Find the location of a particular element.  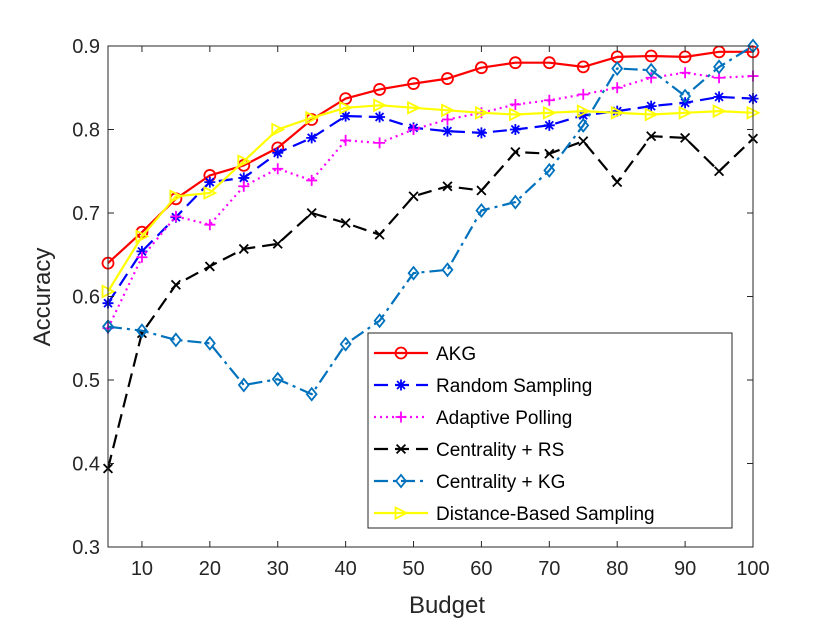

legend-box is located at coordinates (550, 430).